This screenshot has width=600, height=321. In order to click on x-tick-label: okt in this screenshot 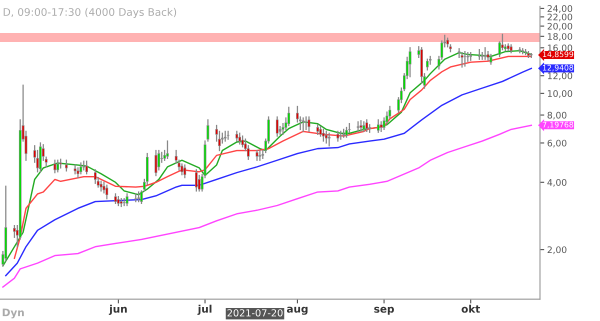, I will do `click(471, 308)`.